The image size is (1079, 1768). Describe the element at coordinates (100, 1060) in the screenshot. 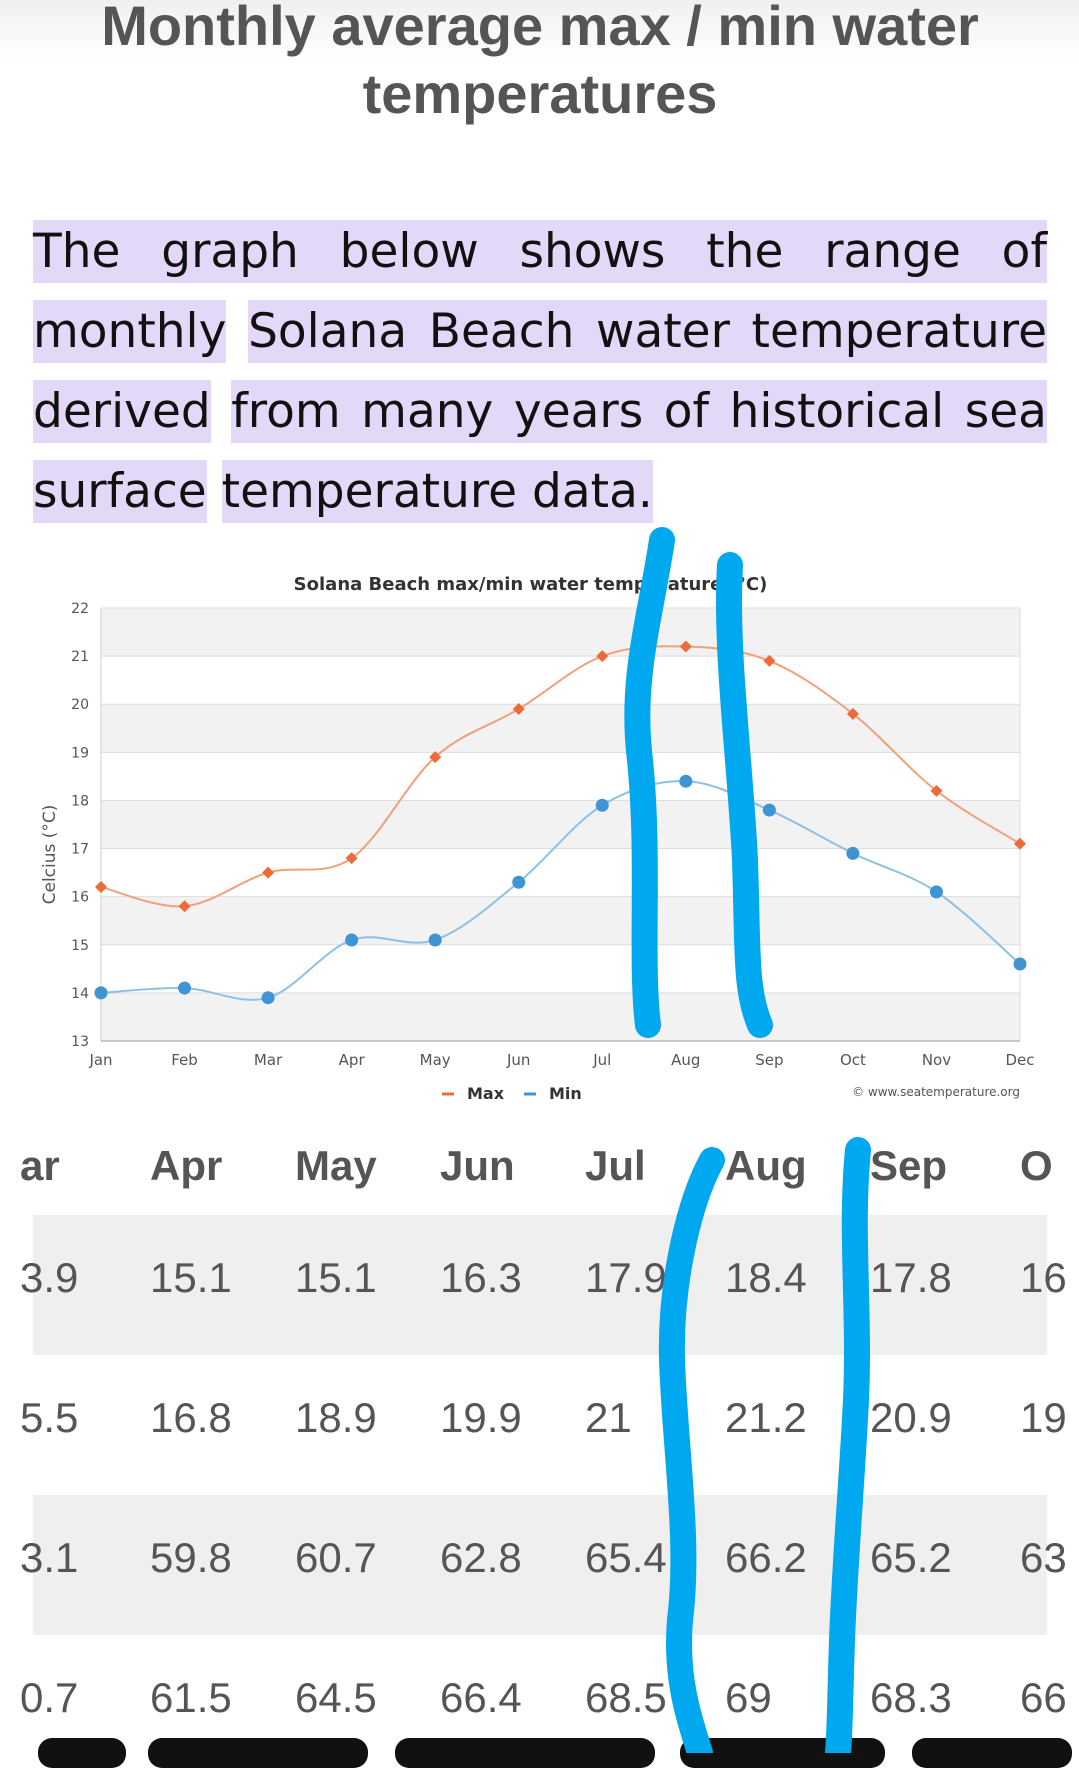

I see `x-tick-label: Jan` at that location.